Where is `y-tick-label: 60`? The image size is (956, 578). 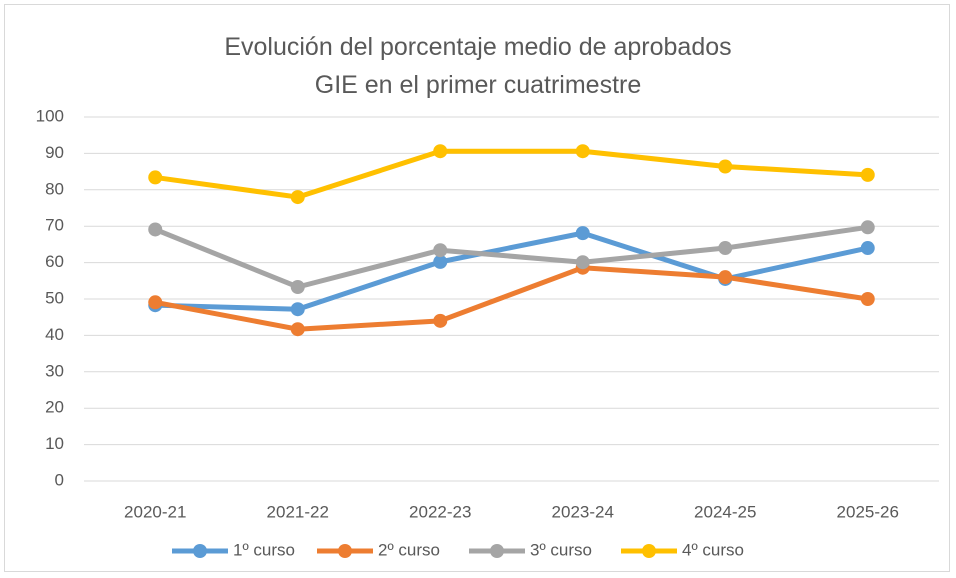 y-tick-label: 60 is located at coordinates (54, 261).